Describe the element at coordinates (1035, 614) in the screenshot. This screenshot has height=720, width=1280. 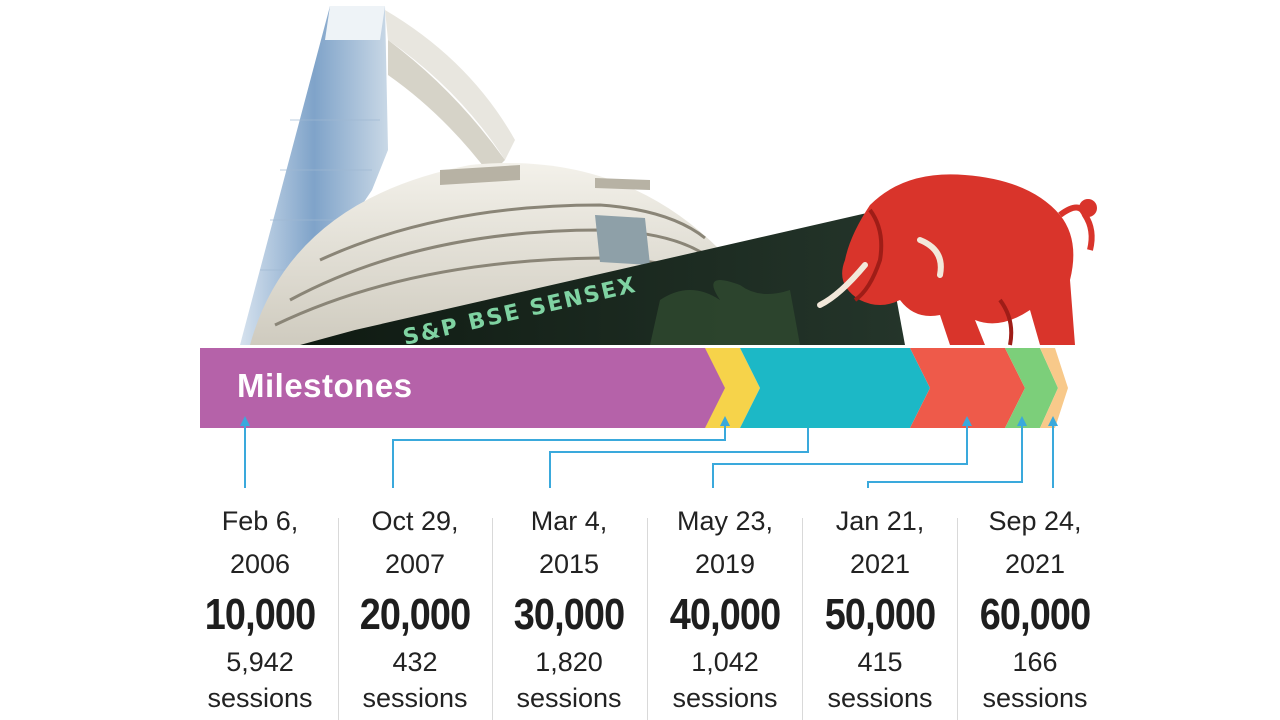
I see `index-level: 60,000` at that location.